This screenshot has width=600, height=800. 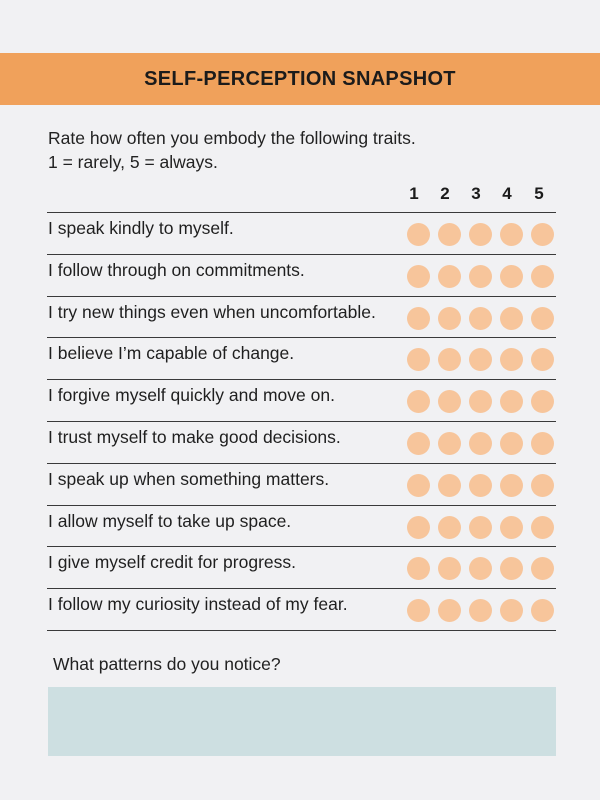 I want to click on scale-label-4: 4, so click(x=507, y=193).